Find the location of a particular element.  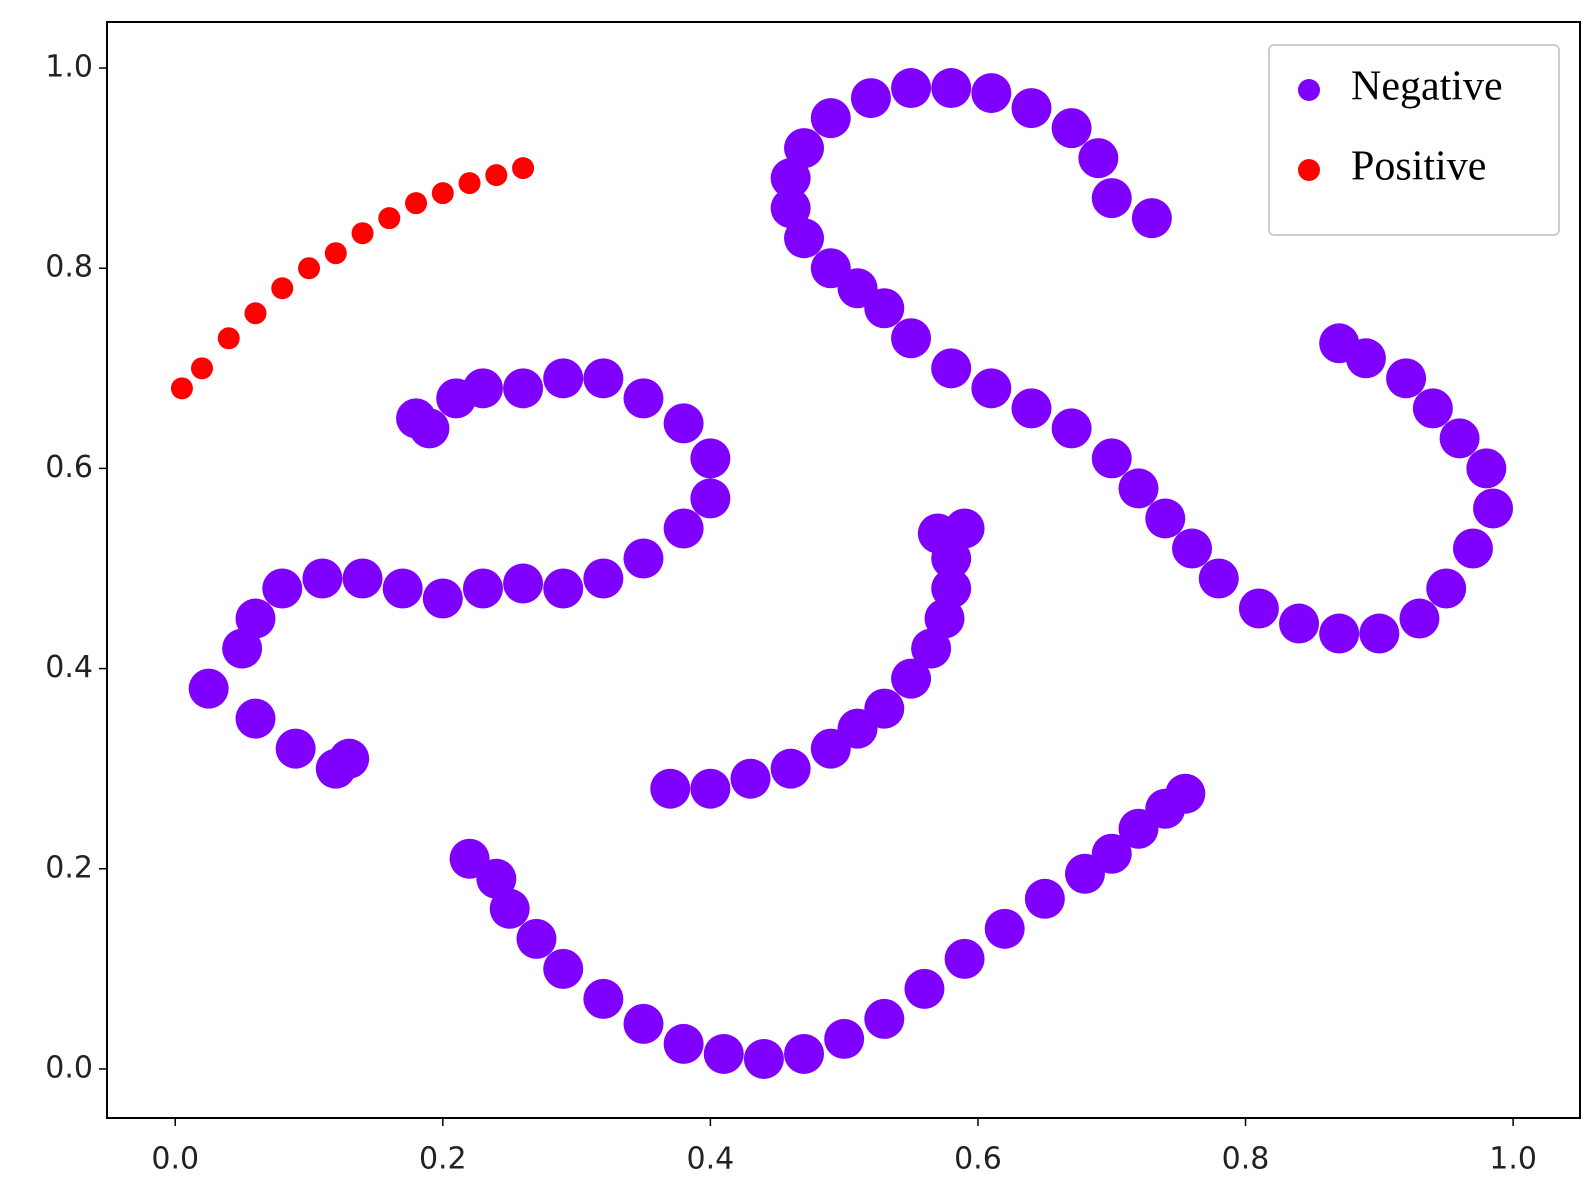

legend-label: Negative is located at coordinates (1427, 87).